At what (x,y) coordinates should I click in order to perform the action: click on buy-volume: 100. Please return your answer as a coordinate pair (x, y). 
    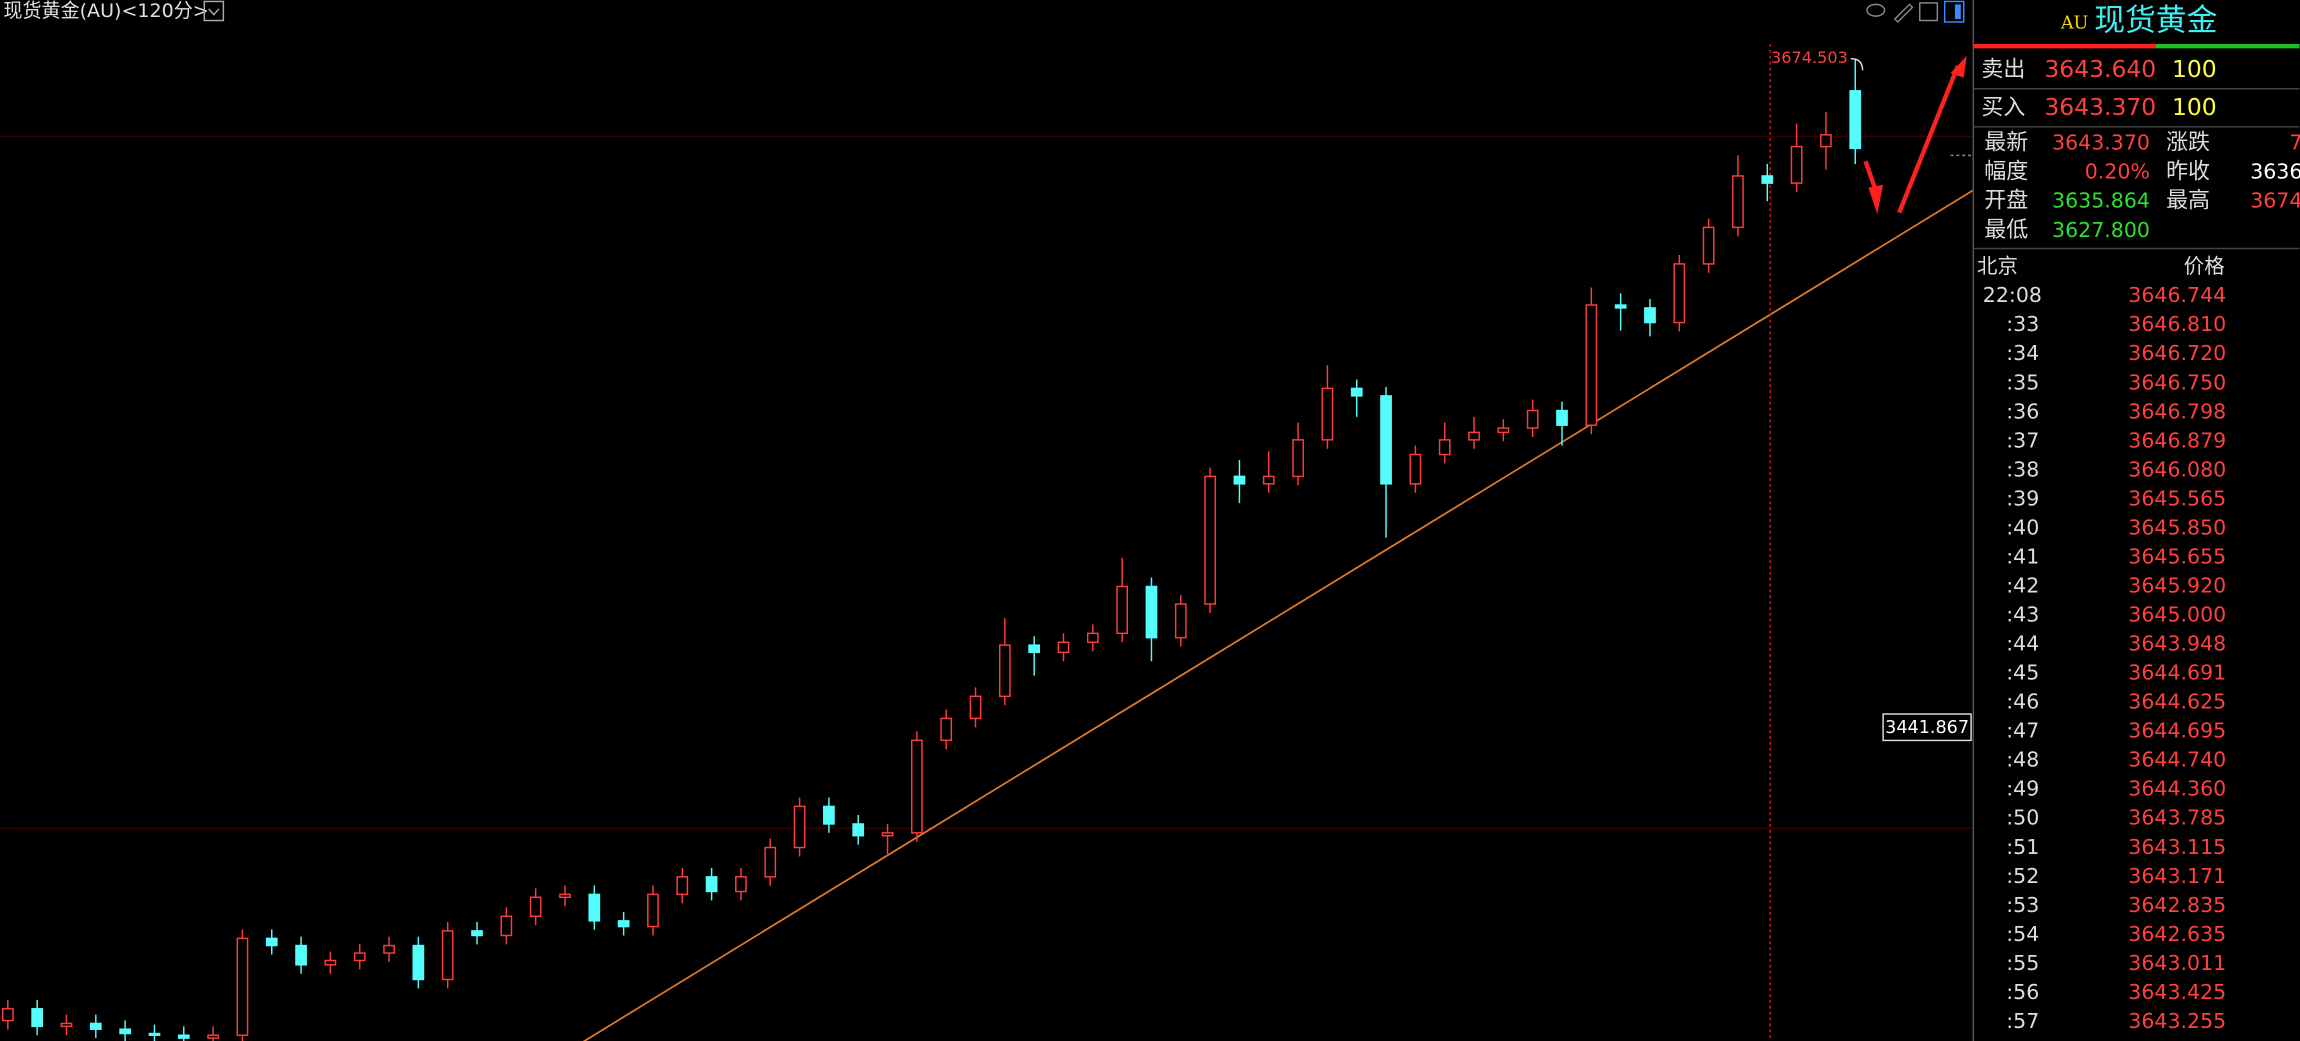
    Looking at the image, I should click on (2194, 107).